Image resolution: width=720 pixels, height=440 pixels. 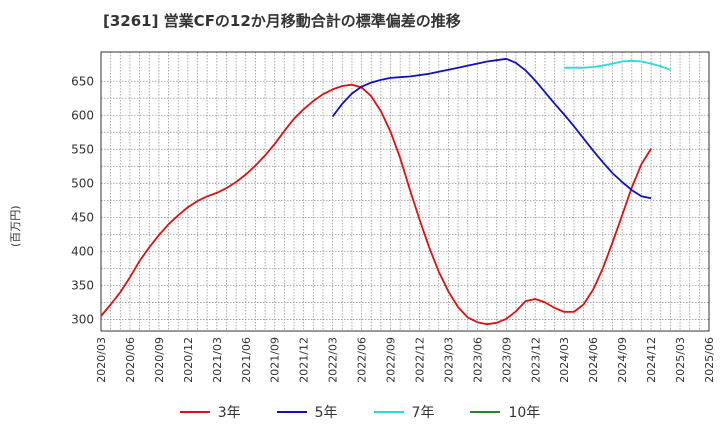 What do you see at coordinates (362, 360) in the screenshot?
I see `x-tick-label: 2022/06` at bounding box center [362, 360].